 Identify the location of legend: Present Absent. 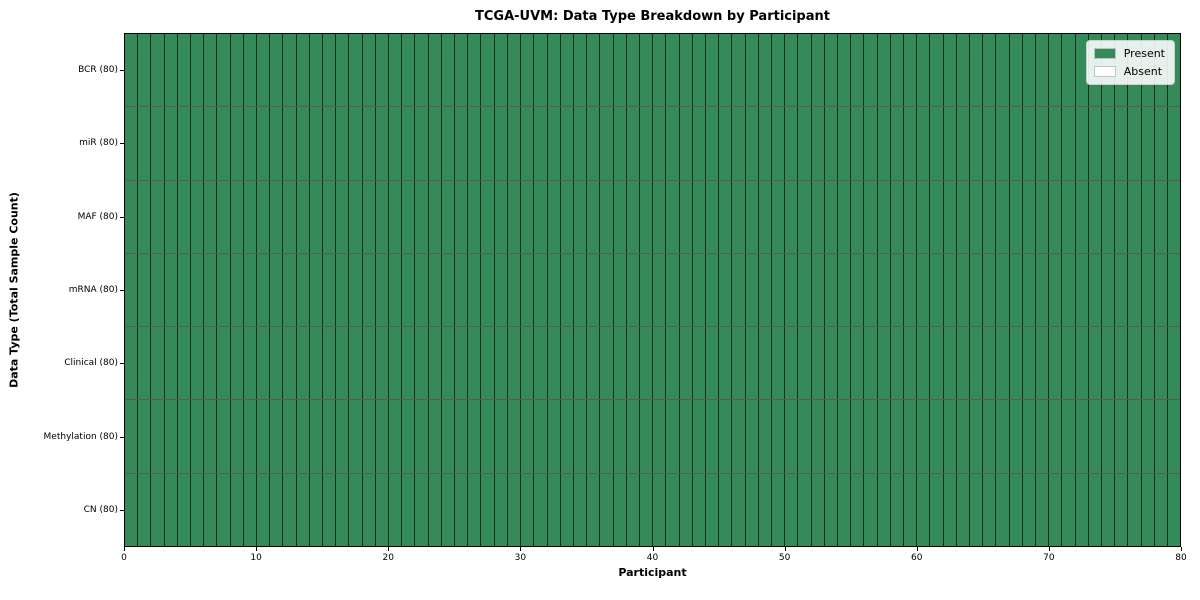
(1130, 62).